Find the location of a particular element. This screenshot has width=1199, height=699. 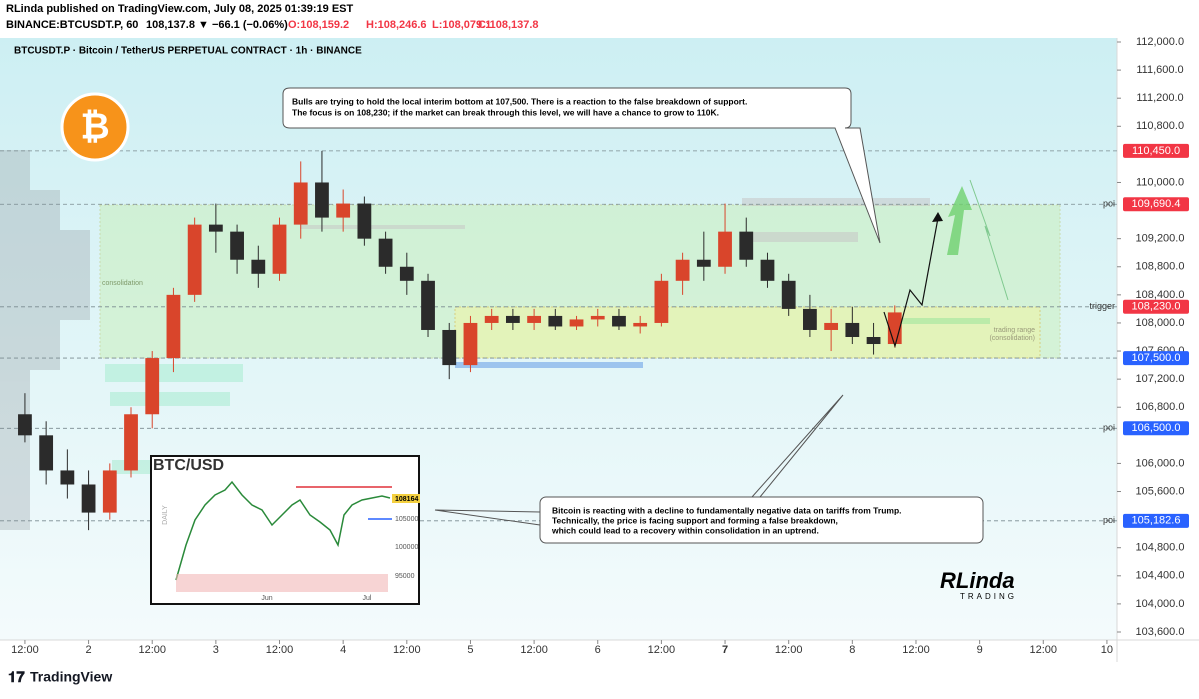

change: ▼ −66.1 (−0.06%) is located at coordinates (243, 25).